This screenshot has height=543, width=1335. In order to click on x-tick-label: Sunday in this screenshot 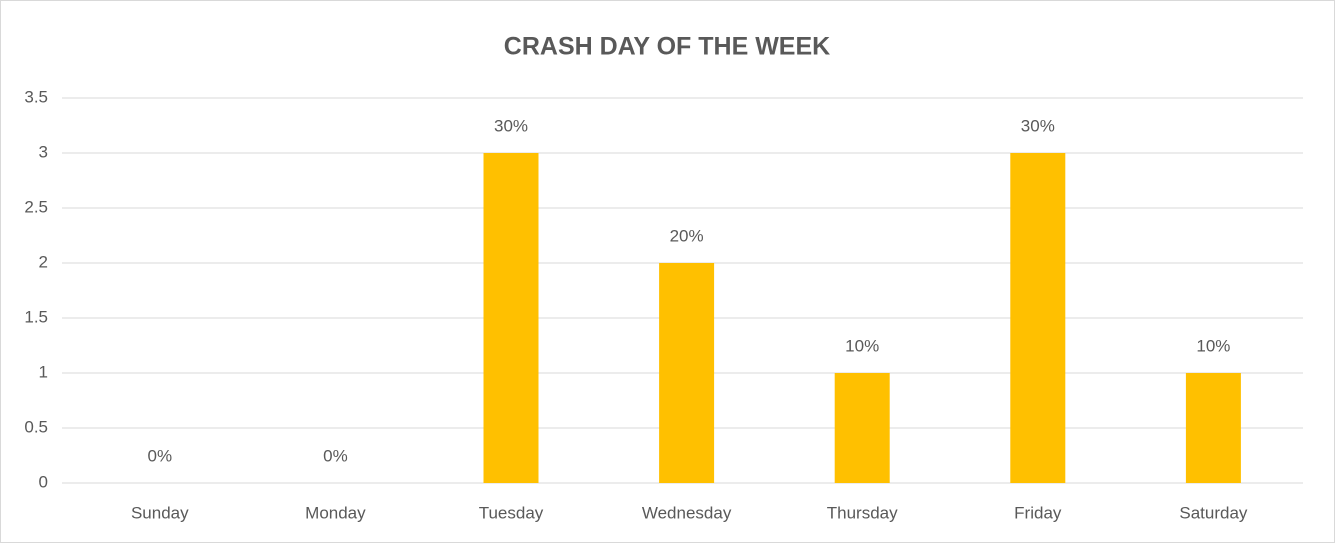, I will do `click(160, 512)`.